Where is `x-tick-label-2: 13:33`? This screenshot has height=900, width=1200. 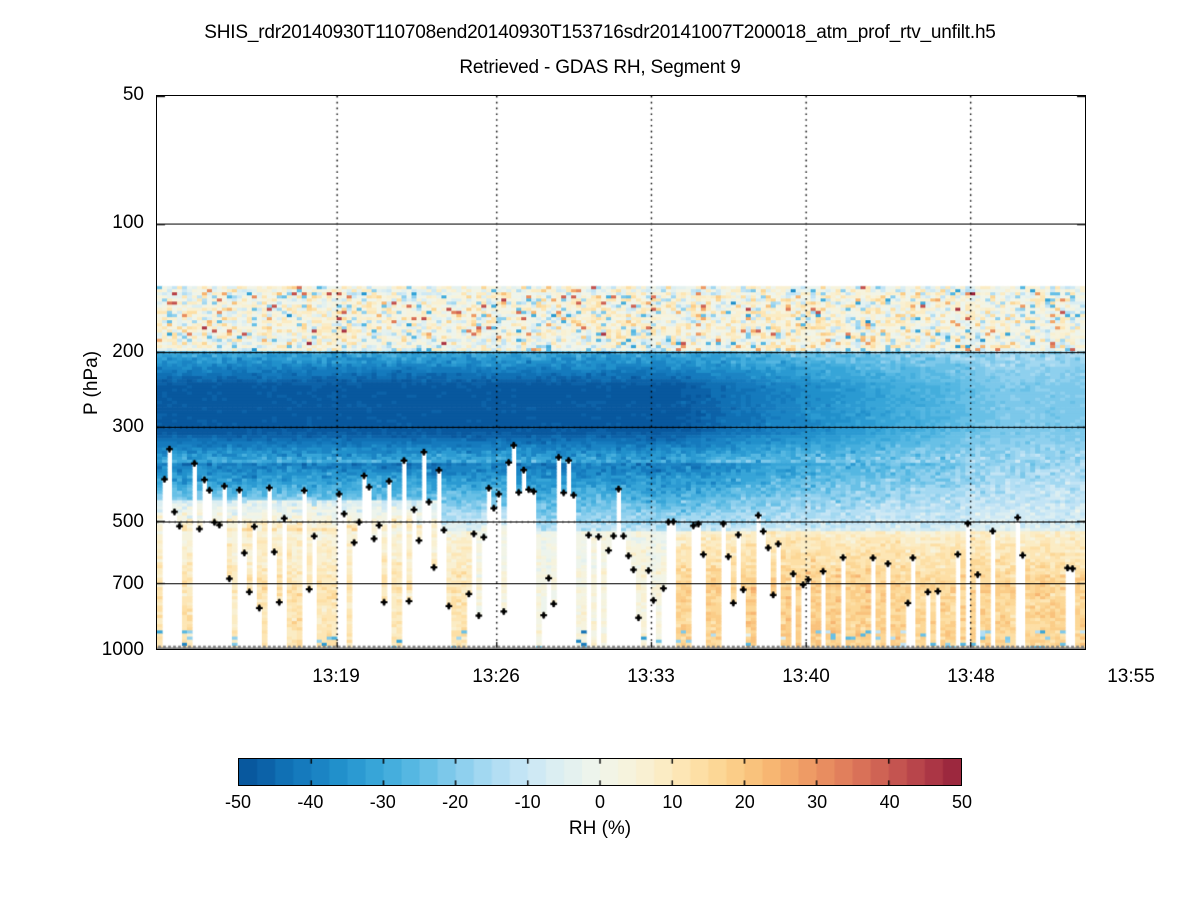 x-tick-label-2: 13:33 is located at coordinates (651, 676).